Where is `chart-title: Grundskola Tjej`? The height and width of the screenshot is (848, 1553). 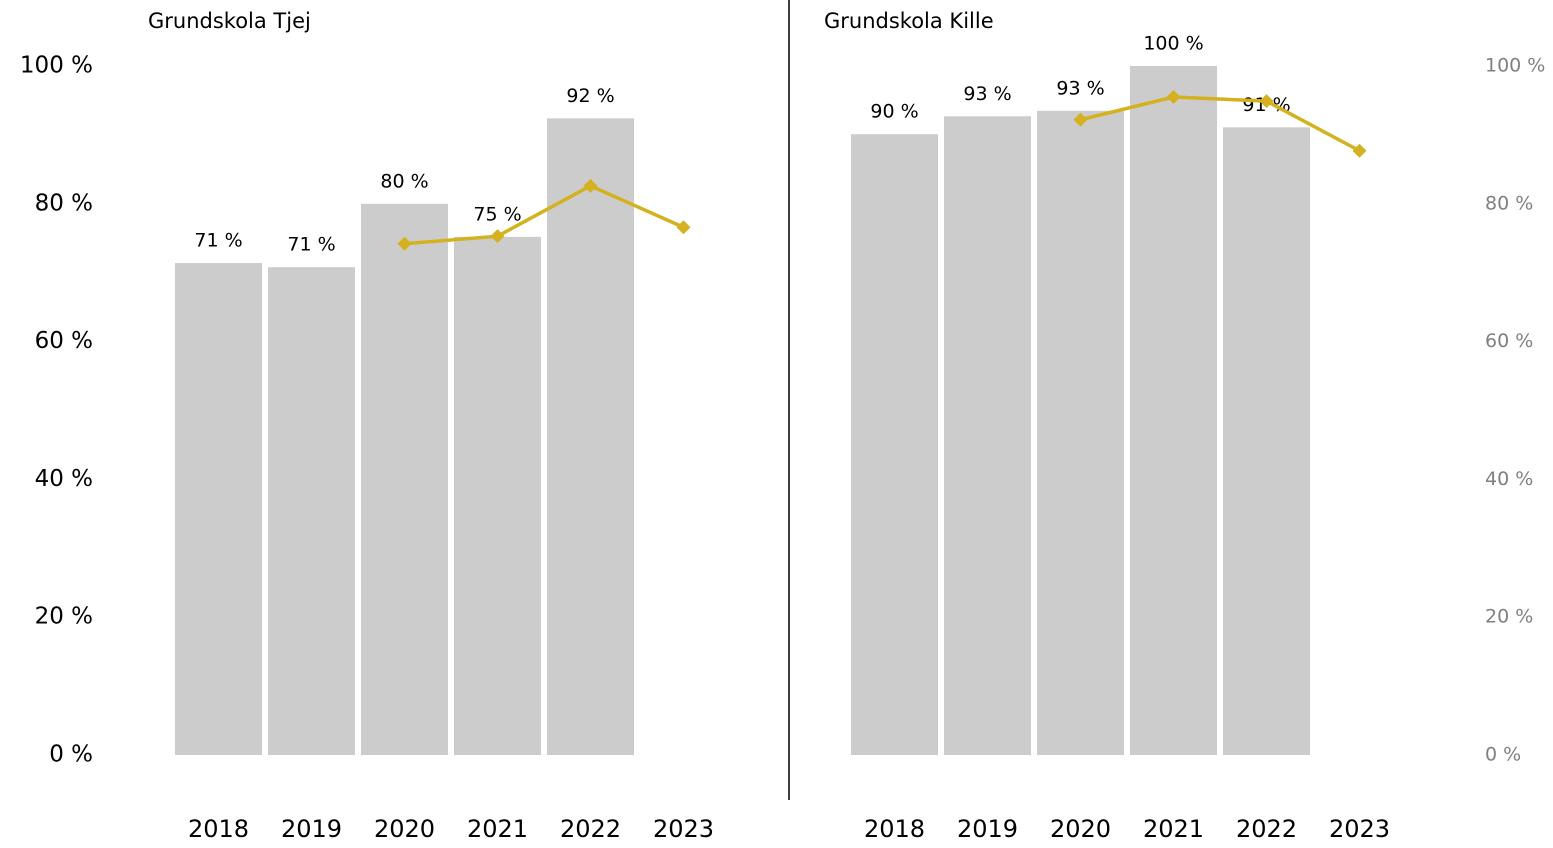
chart-title: Grundskola Tjej is located at coordinates (229, 21).